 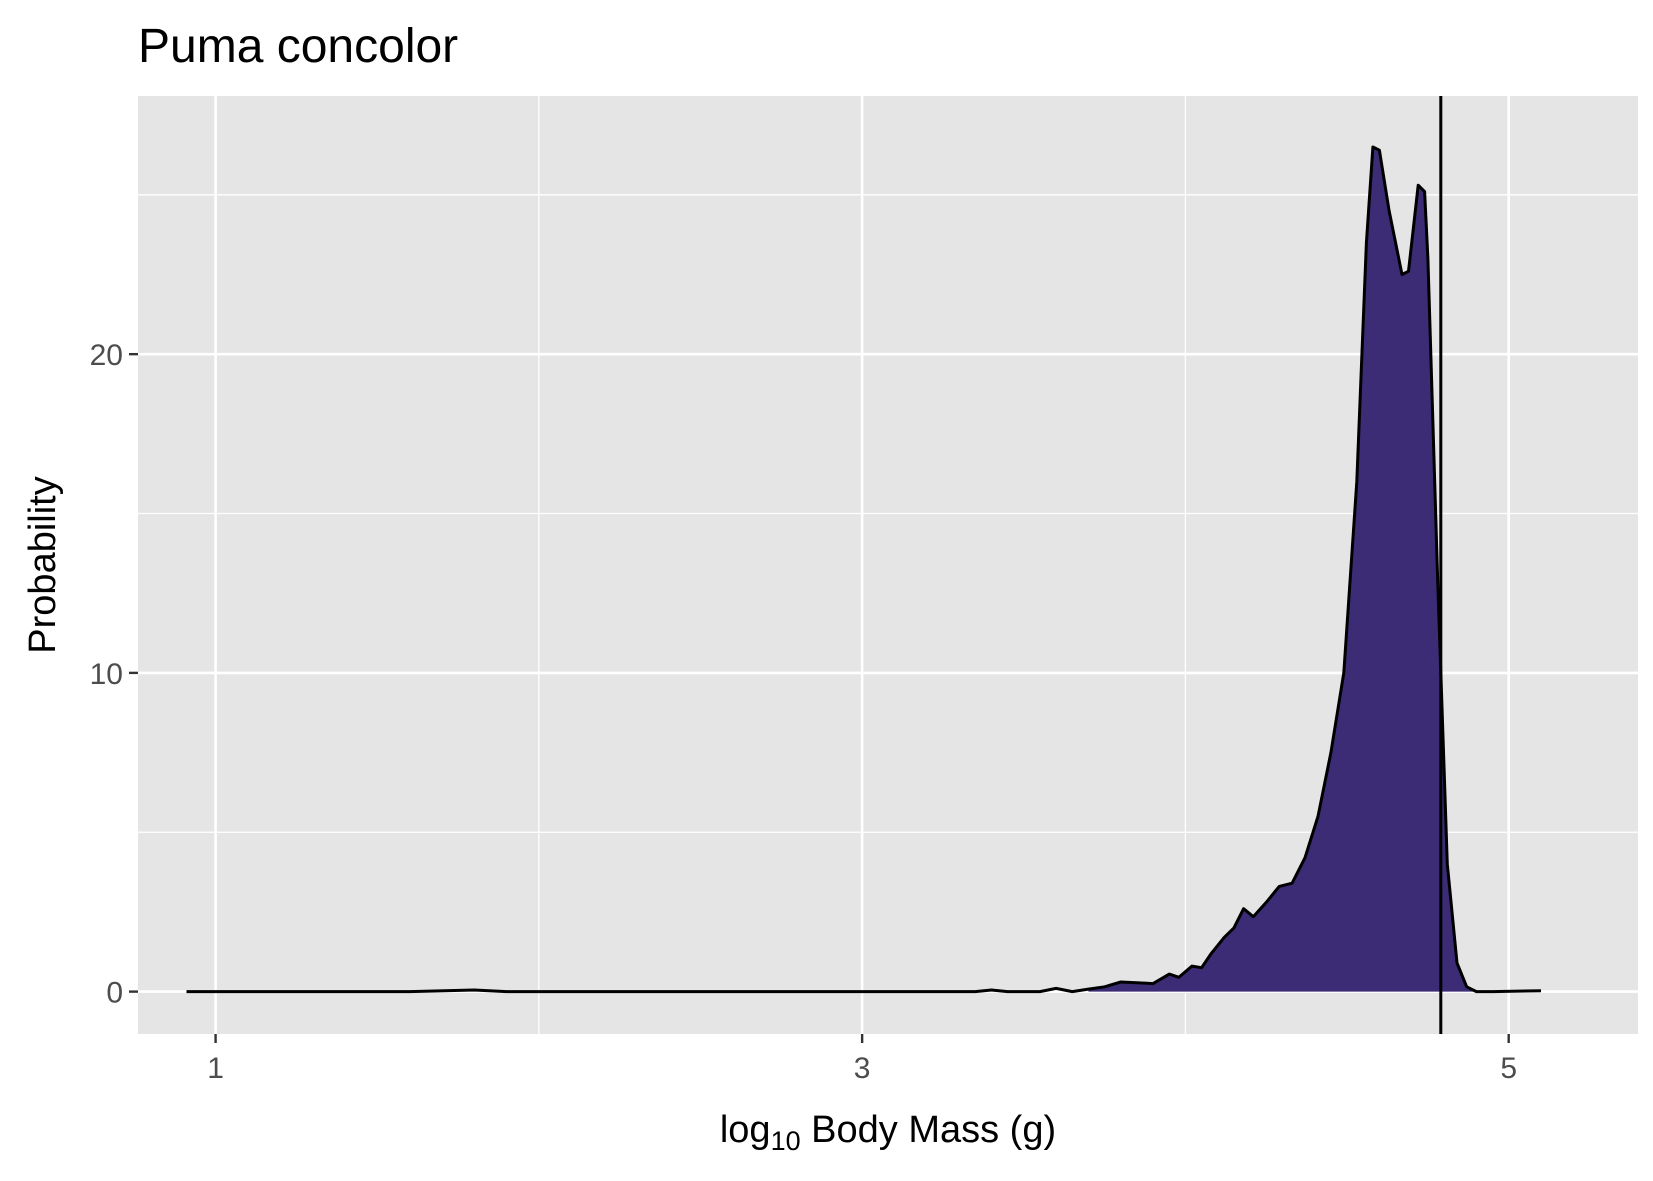 What do you see at coordinates (106, 355) in the screenshot?
I see `y-tick-label: 20` at bounding box center [106, 355].